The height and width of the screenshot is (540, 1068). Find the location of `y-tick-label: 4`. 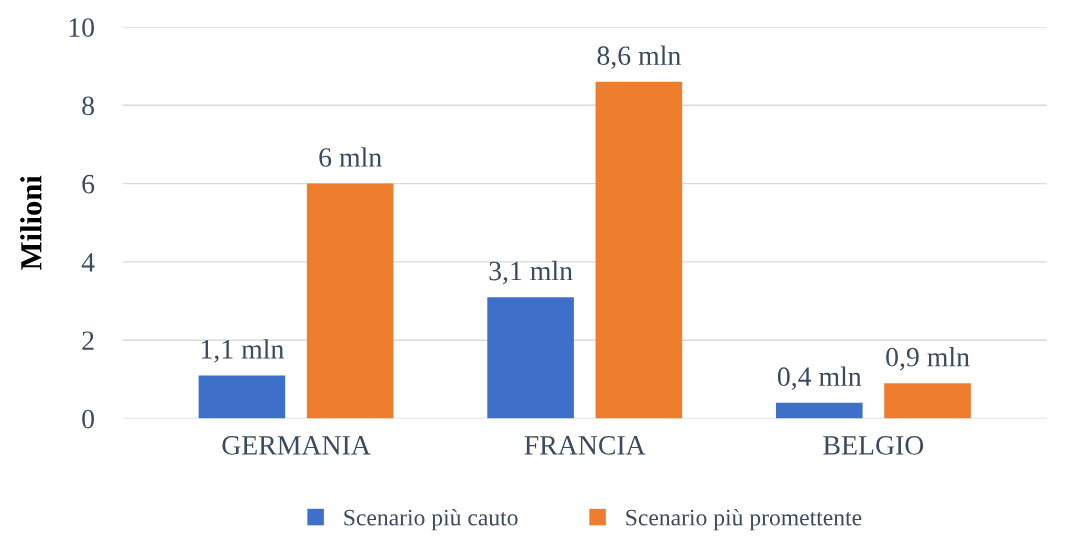

y-tick-label: 4 is located at coordinates (88, 262).